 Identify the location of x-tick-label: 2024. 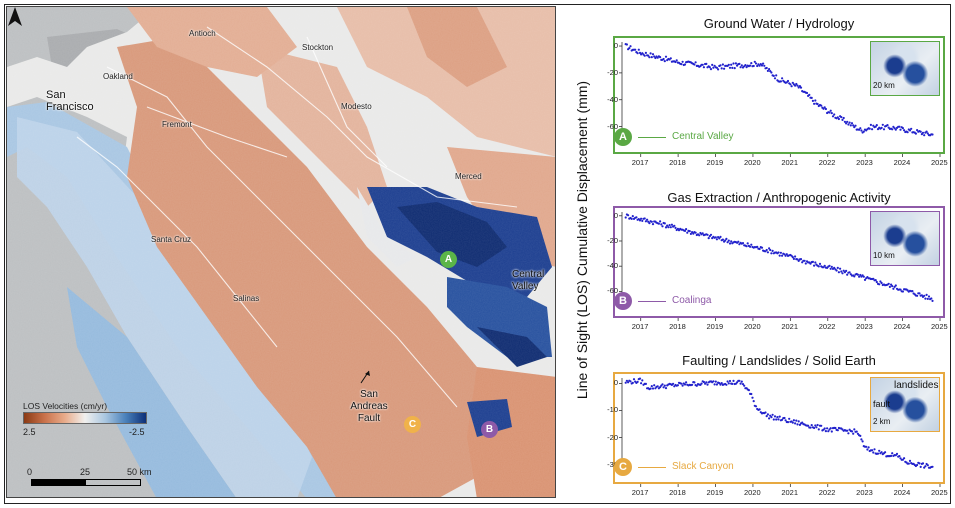
(902, 162).